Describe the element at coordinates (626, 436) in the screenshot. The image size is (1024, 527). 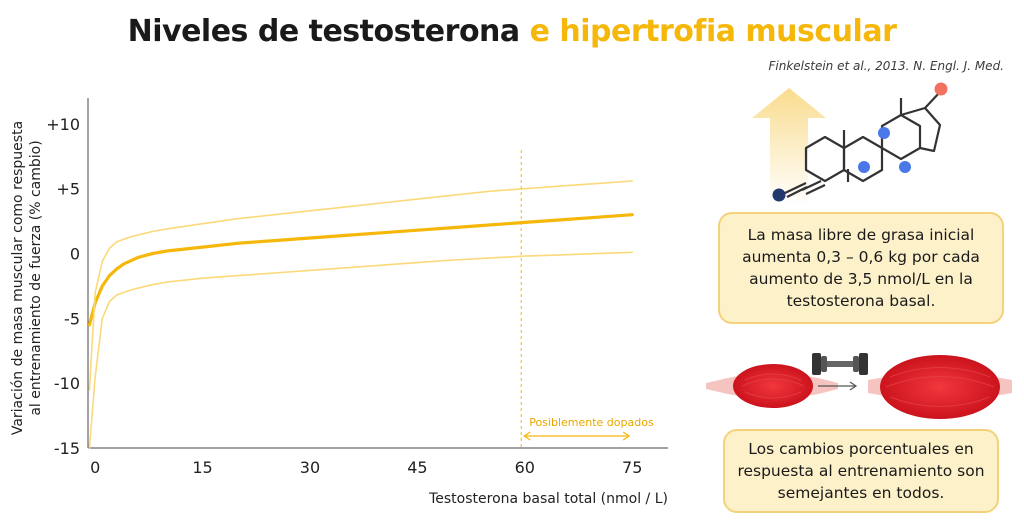
I see `annotation-arrow-right` at that location.